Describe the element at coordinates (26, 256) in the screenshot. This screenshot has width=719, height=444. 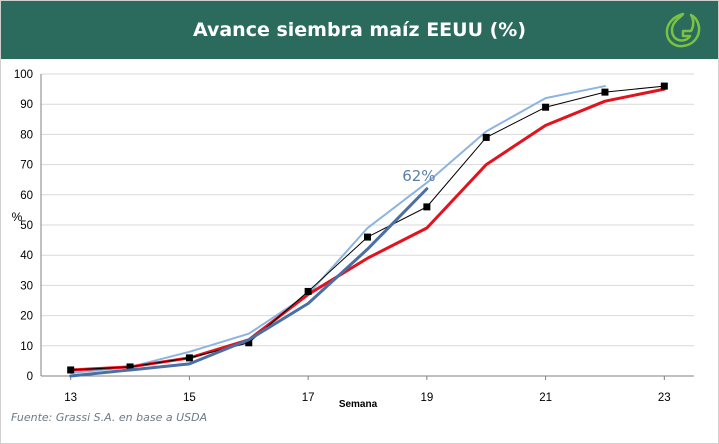
I see `y-tick-label: 40` at that location.